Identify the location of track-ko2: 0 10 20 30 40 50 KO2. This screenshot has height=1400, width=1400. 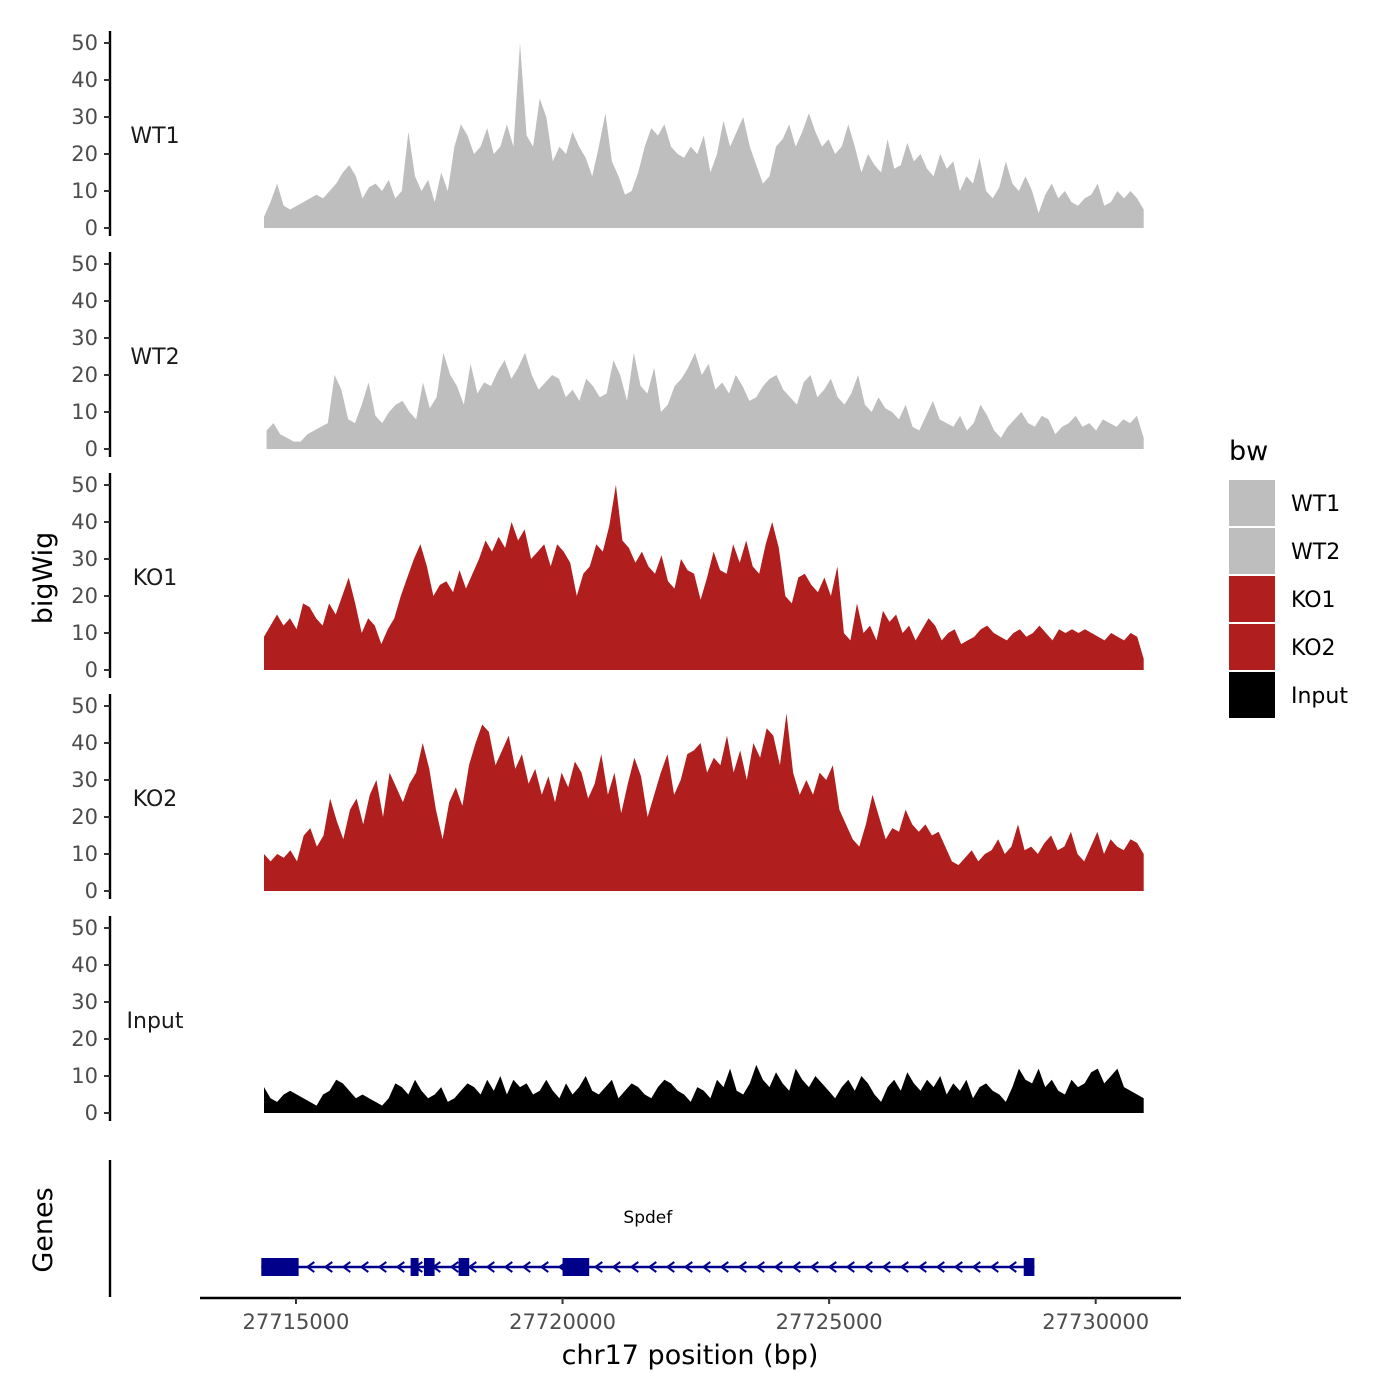
(607, 798).